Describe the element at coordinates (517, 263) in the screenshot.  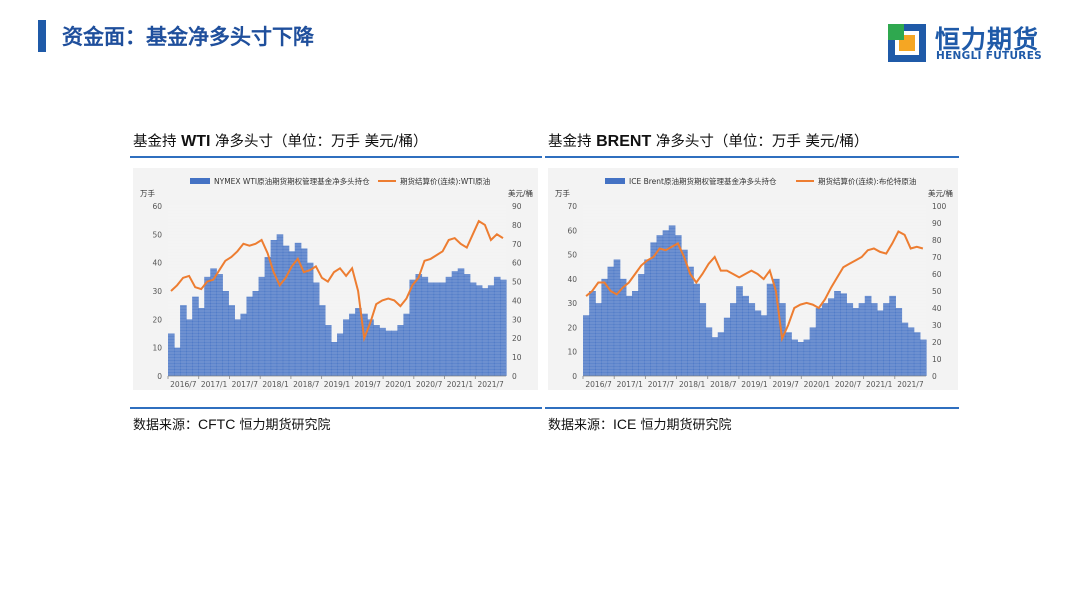
I see `right-y-tick-label: 60` at that location.